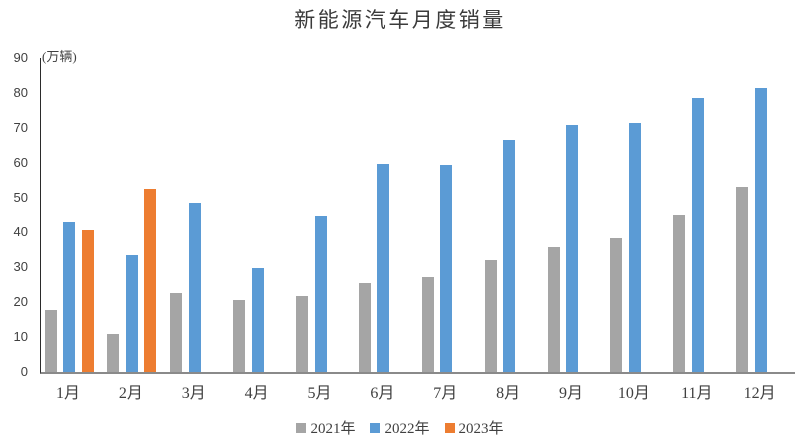 This screenshot has width=800, height=447. What do you see at coordinates (679, 293) in the screenshot?
I see `bar-series1-m11` at bounding box center [679, 293].